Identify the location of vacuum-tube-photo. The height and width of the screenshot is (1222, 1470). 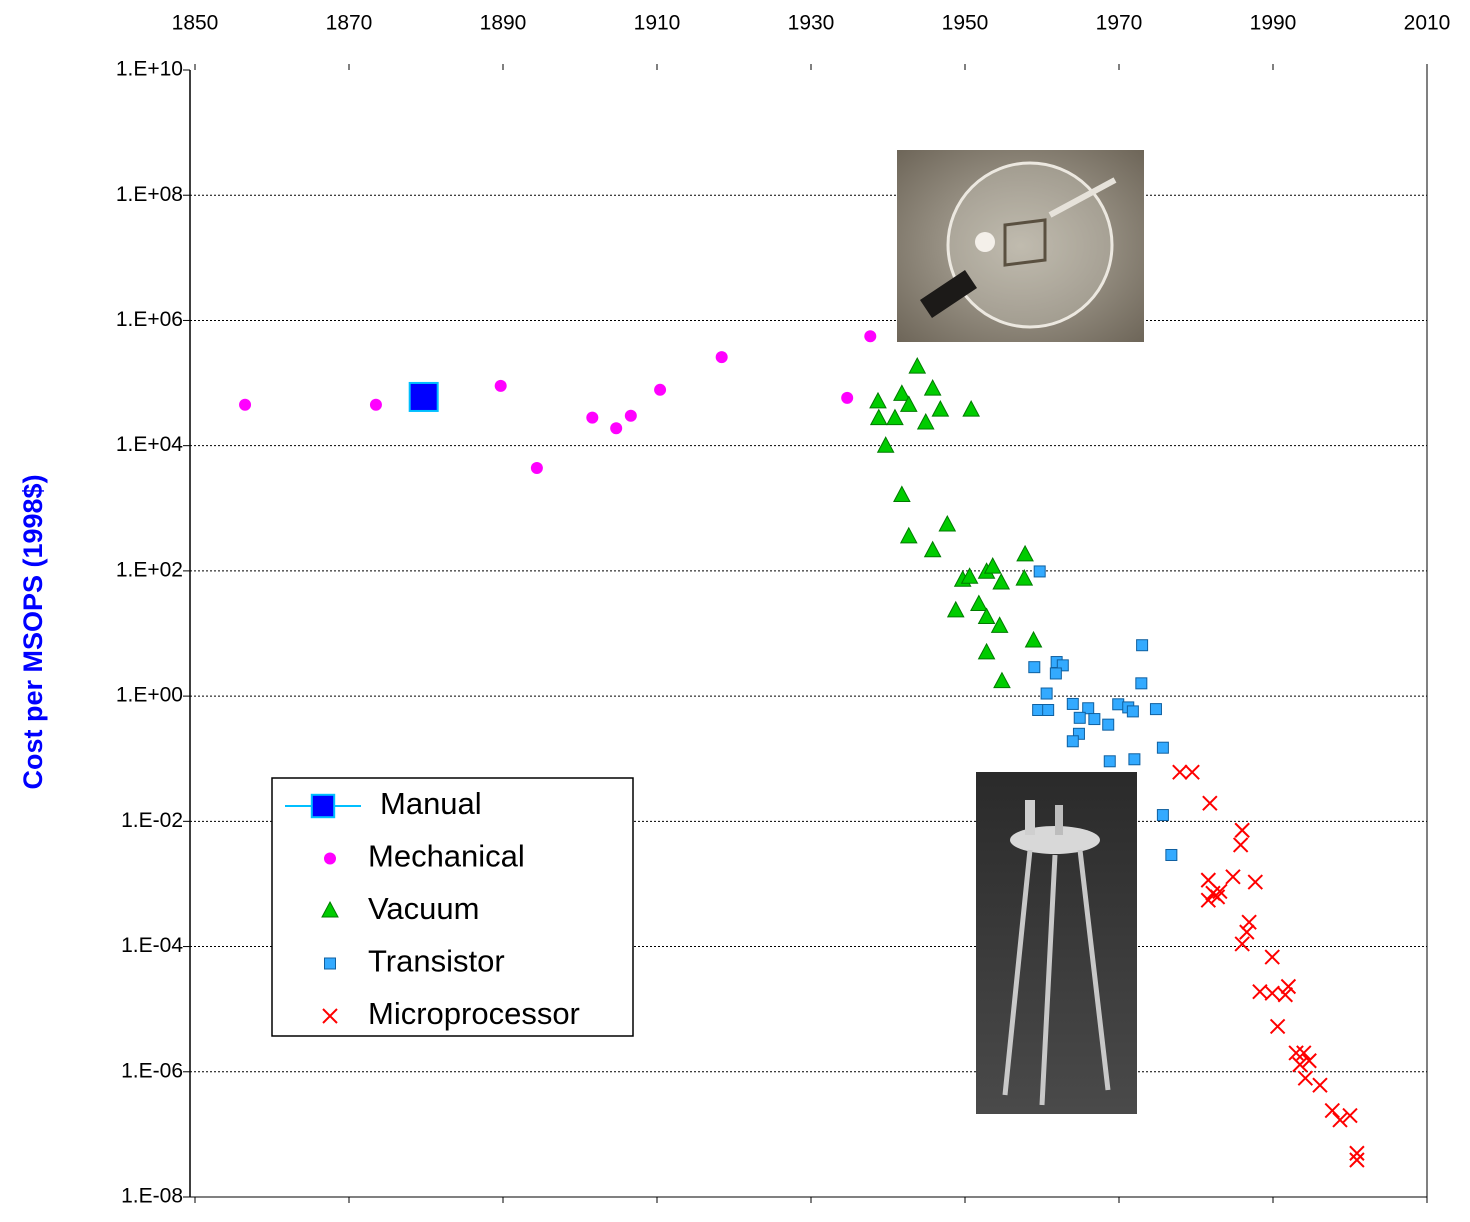
(1020, 246).